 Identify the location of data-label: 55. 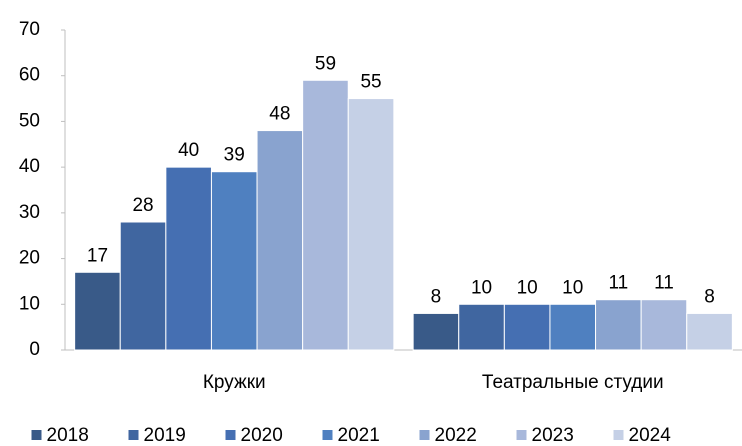
(370, 82).